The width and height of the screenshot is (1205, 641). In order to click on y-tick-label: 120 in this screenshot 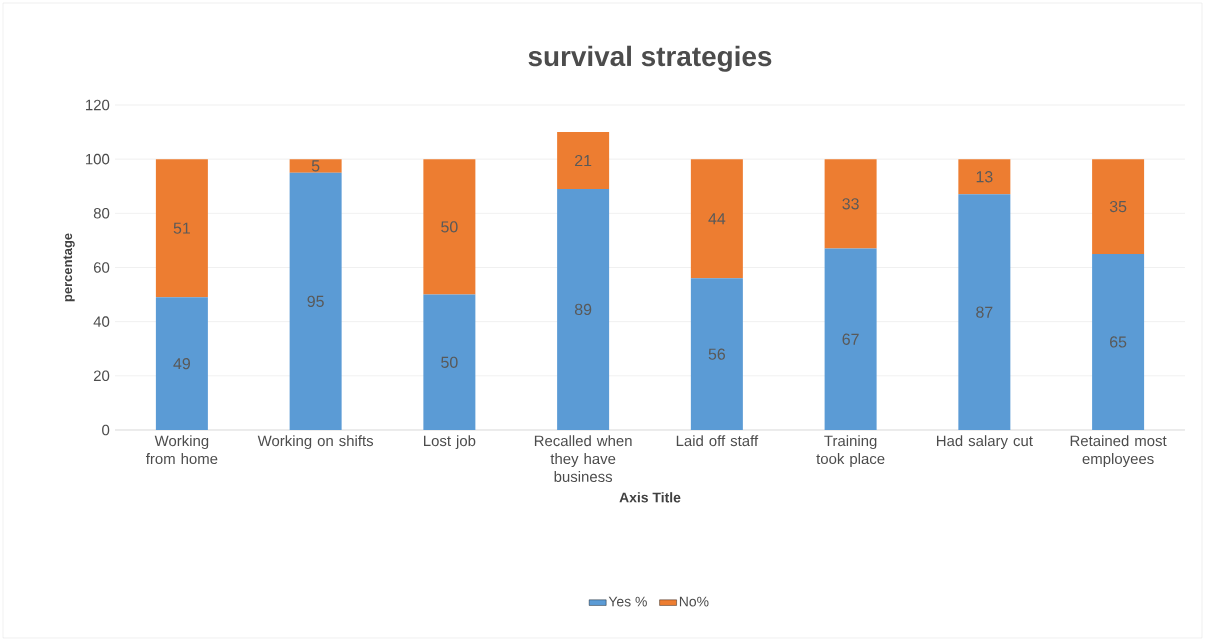, I will do `click(98, 105)`.